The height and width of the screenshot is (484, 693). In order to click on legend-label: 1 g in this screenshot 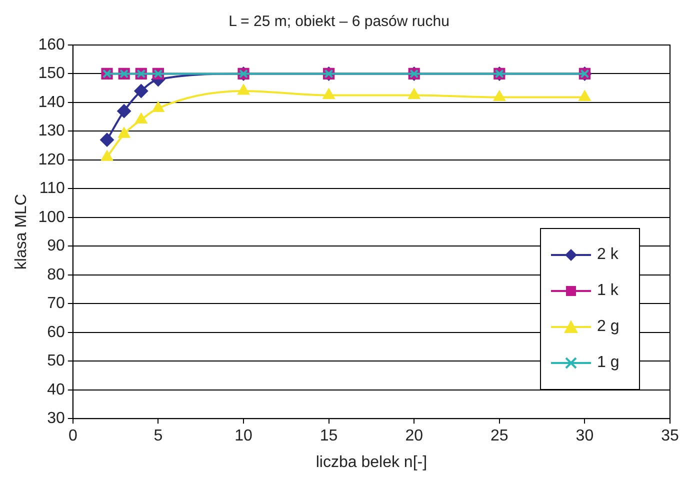, I will do `click(608, 363)`.